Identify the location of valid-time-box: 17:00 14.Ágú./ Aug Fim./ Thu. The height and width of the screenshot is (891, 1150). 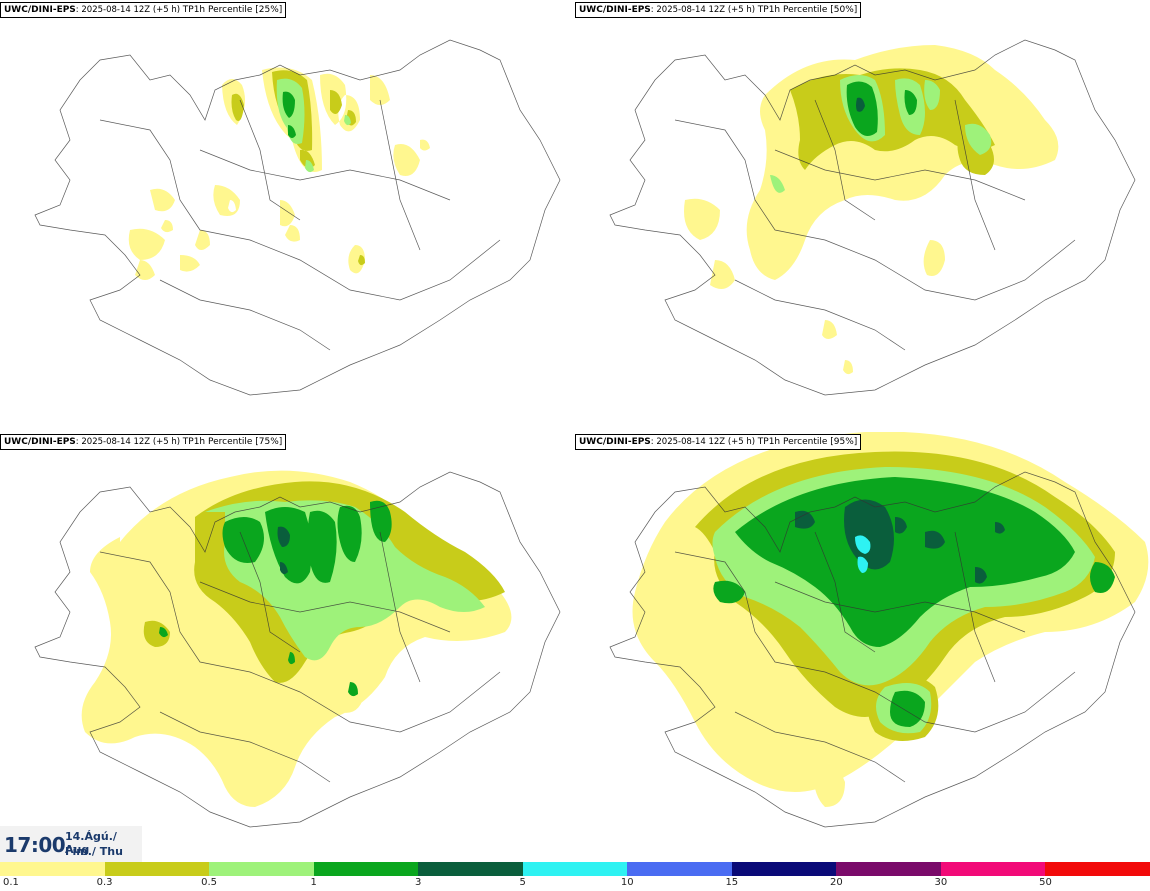
(71, 844).